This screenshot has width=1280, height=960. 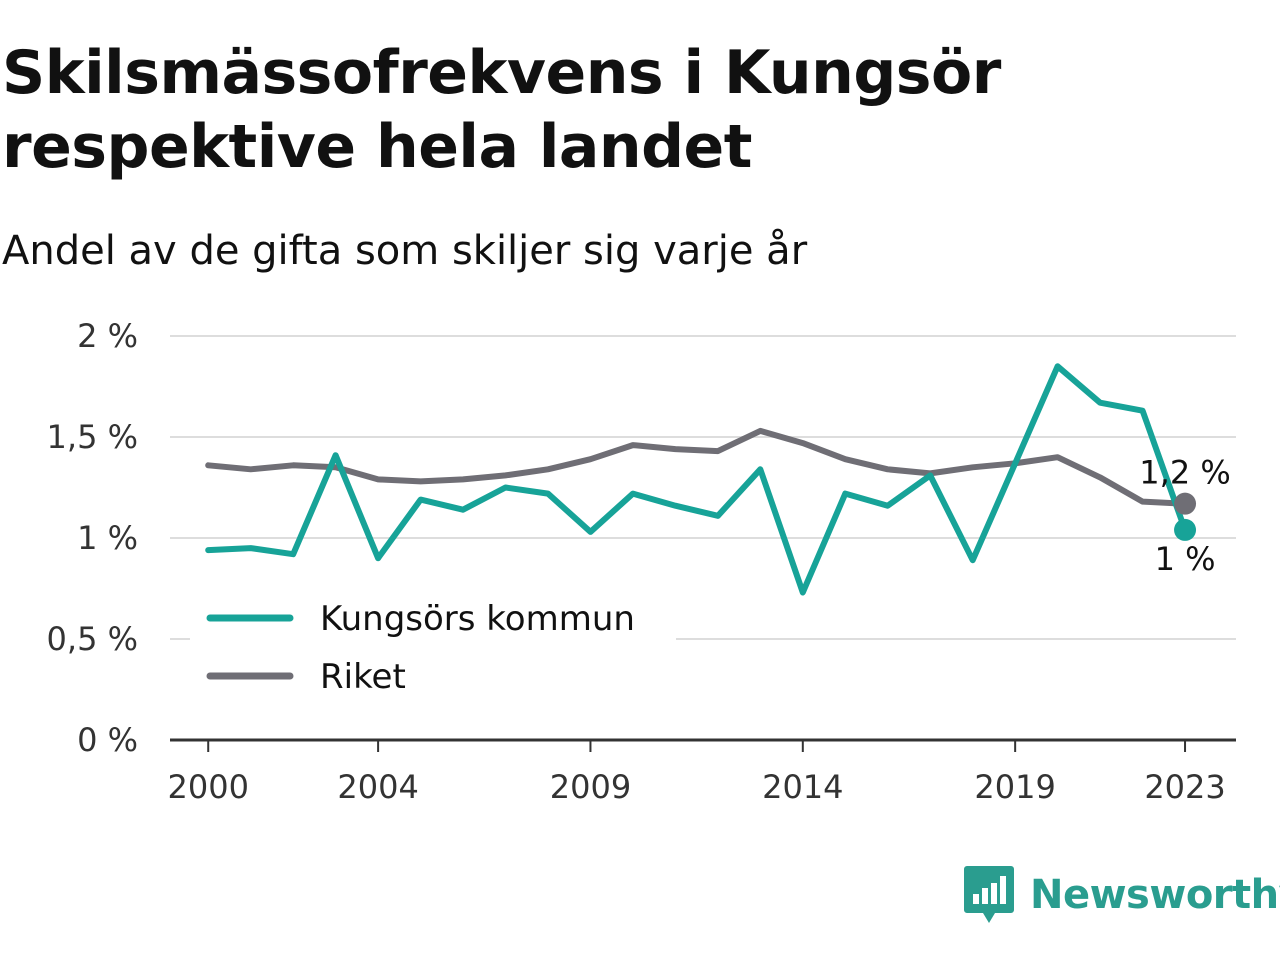 What do you see at coordinates (107, 336) in the screenshot?
I see `y-tick-label: 2 %` at bounding box center [107, 336].